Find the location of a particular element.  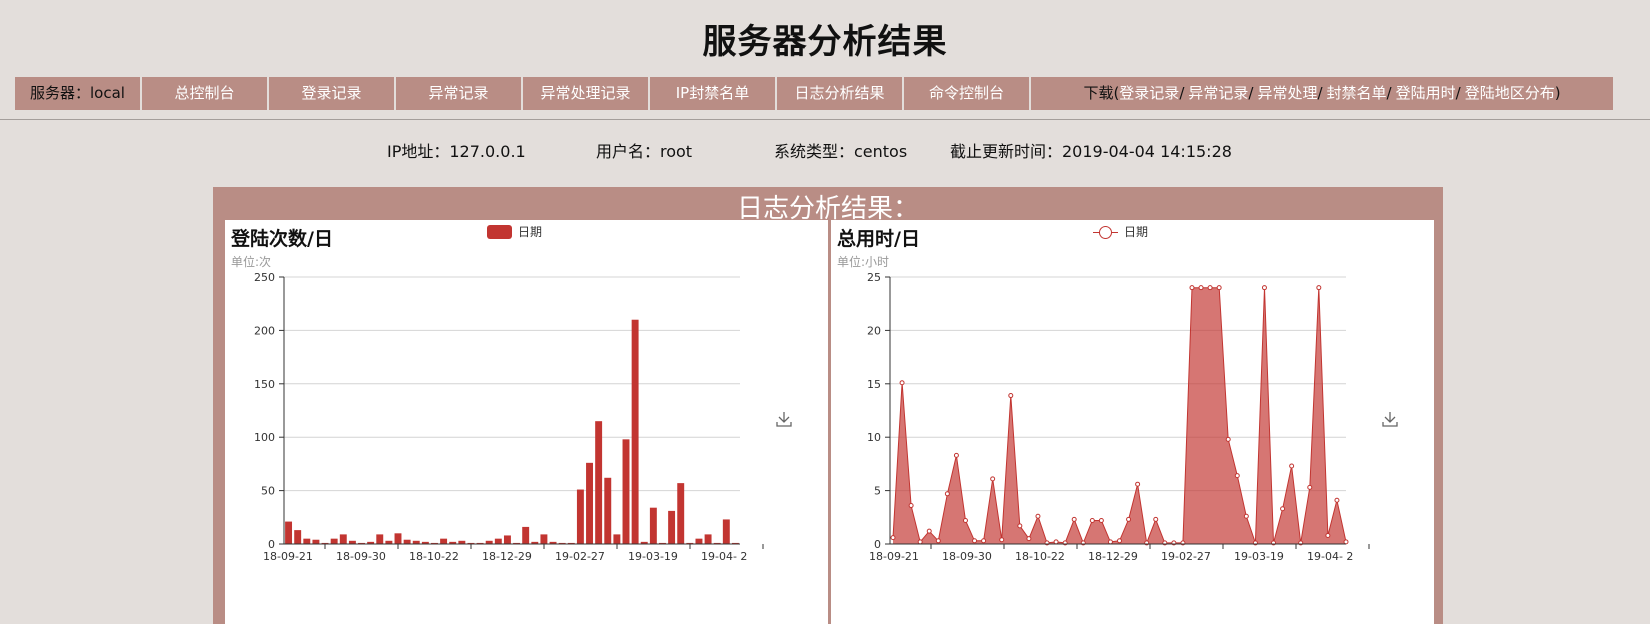

legend-bar-swatch is located at coordinates (499, 231).